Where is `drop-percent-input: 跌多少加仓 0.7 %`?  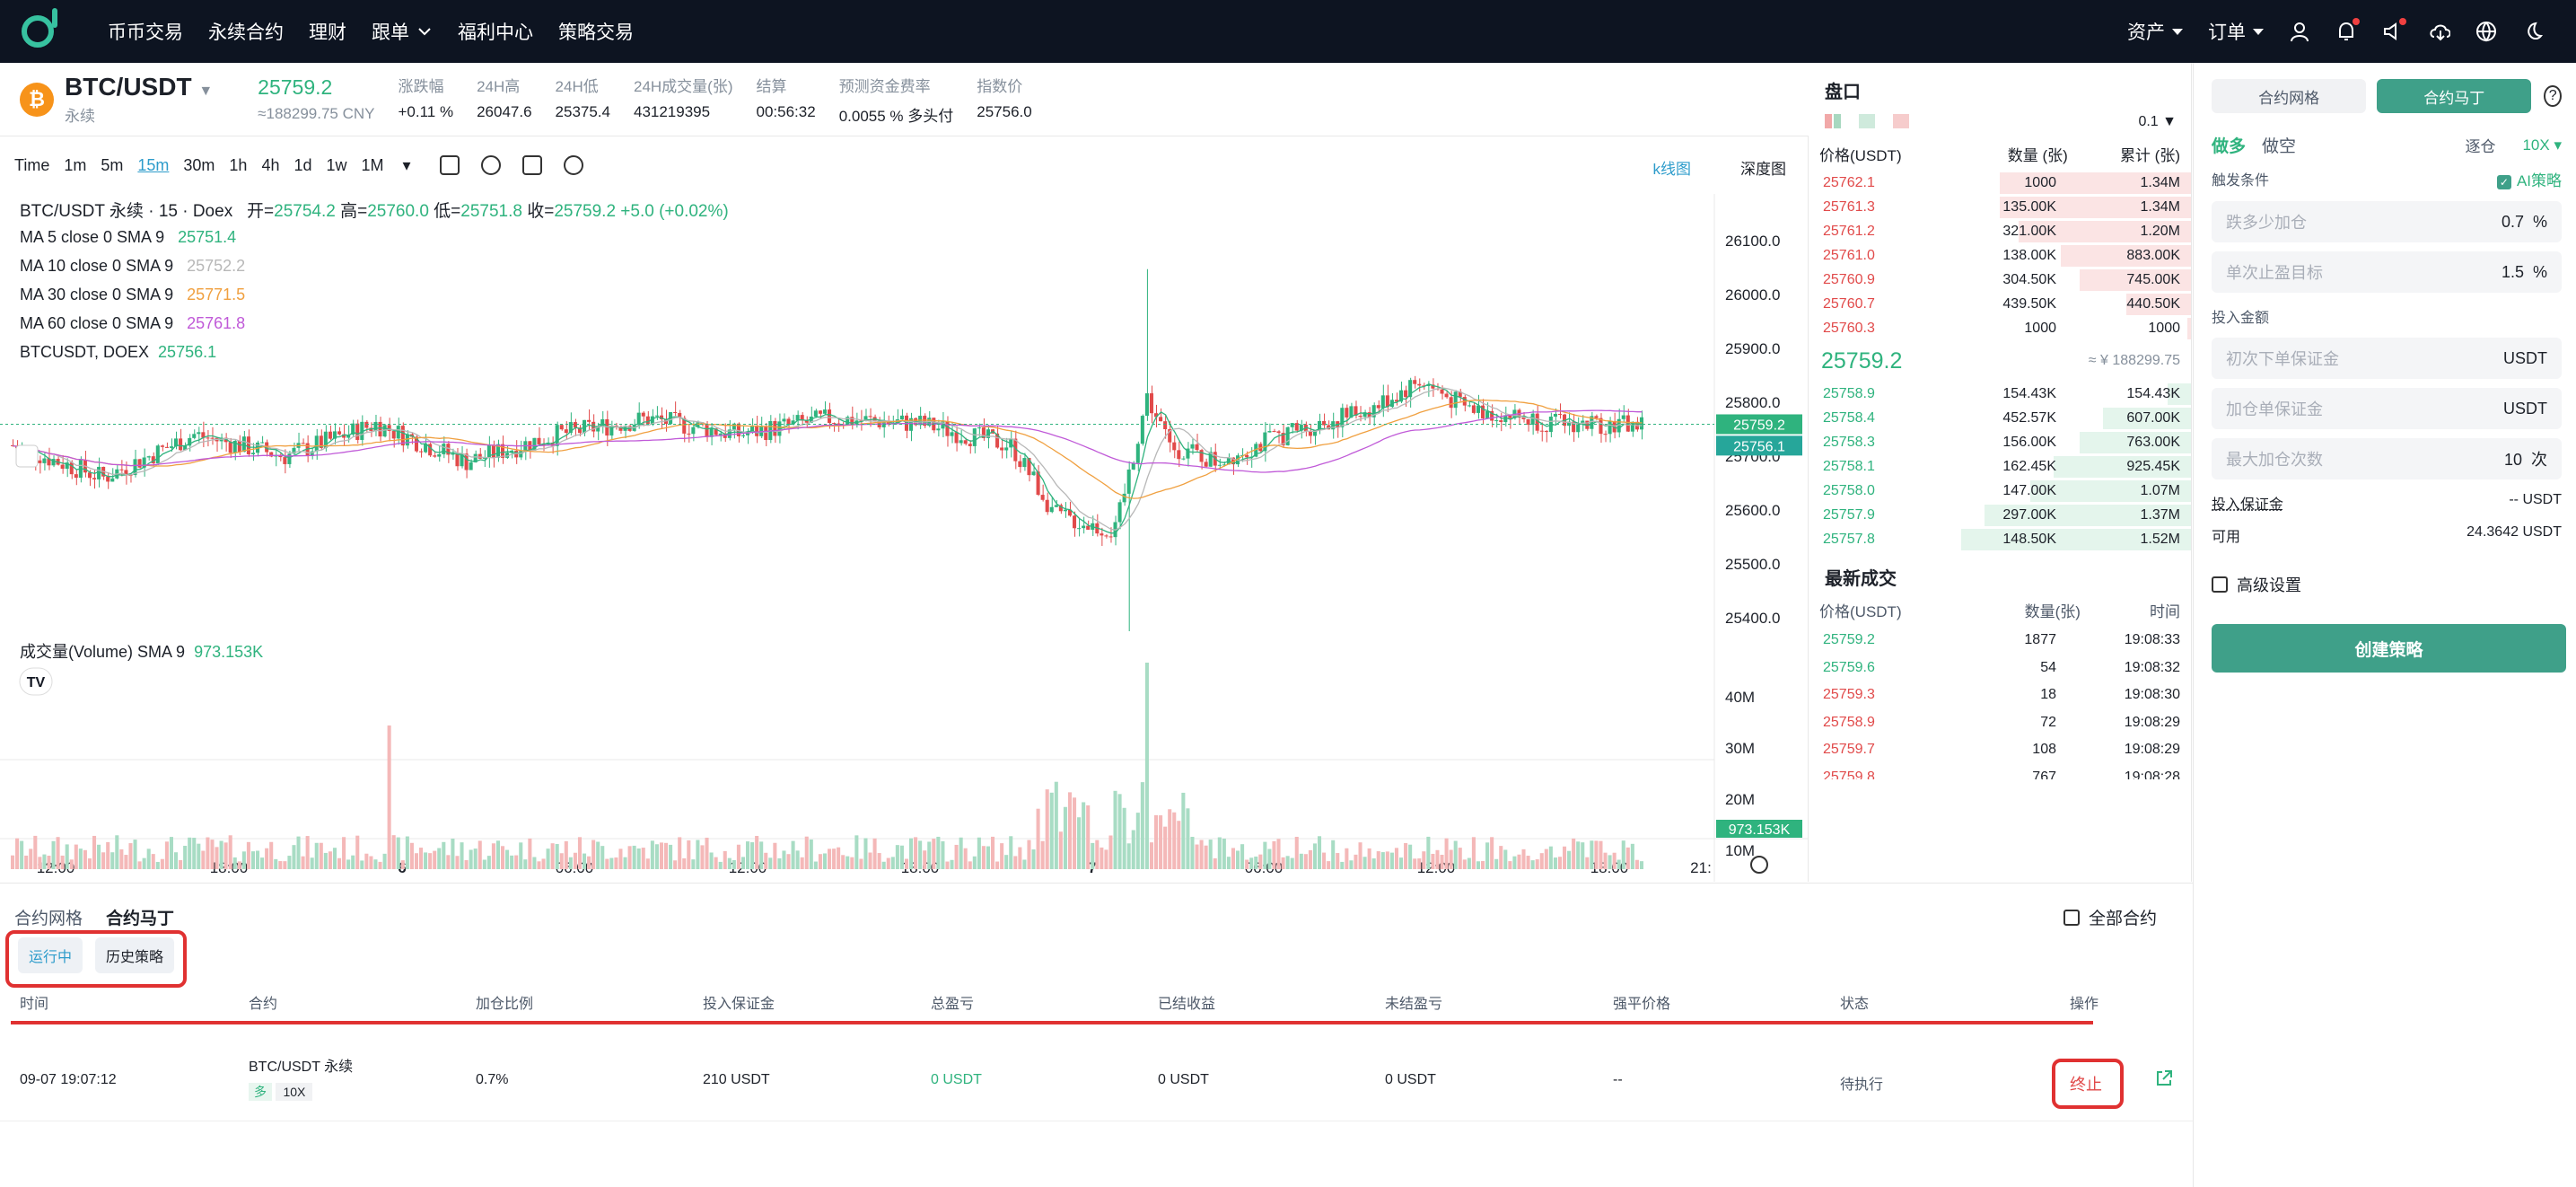
drop-percent-input: 跌多少加仓 0.7 % is located at coordinates (2387, 221).